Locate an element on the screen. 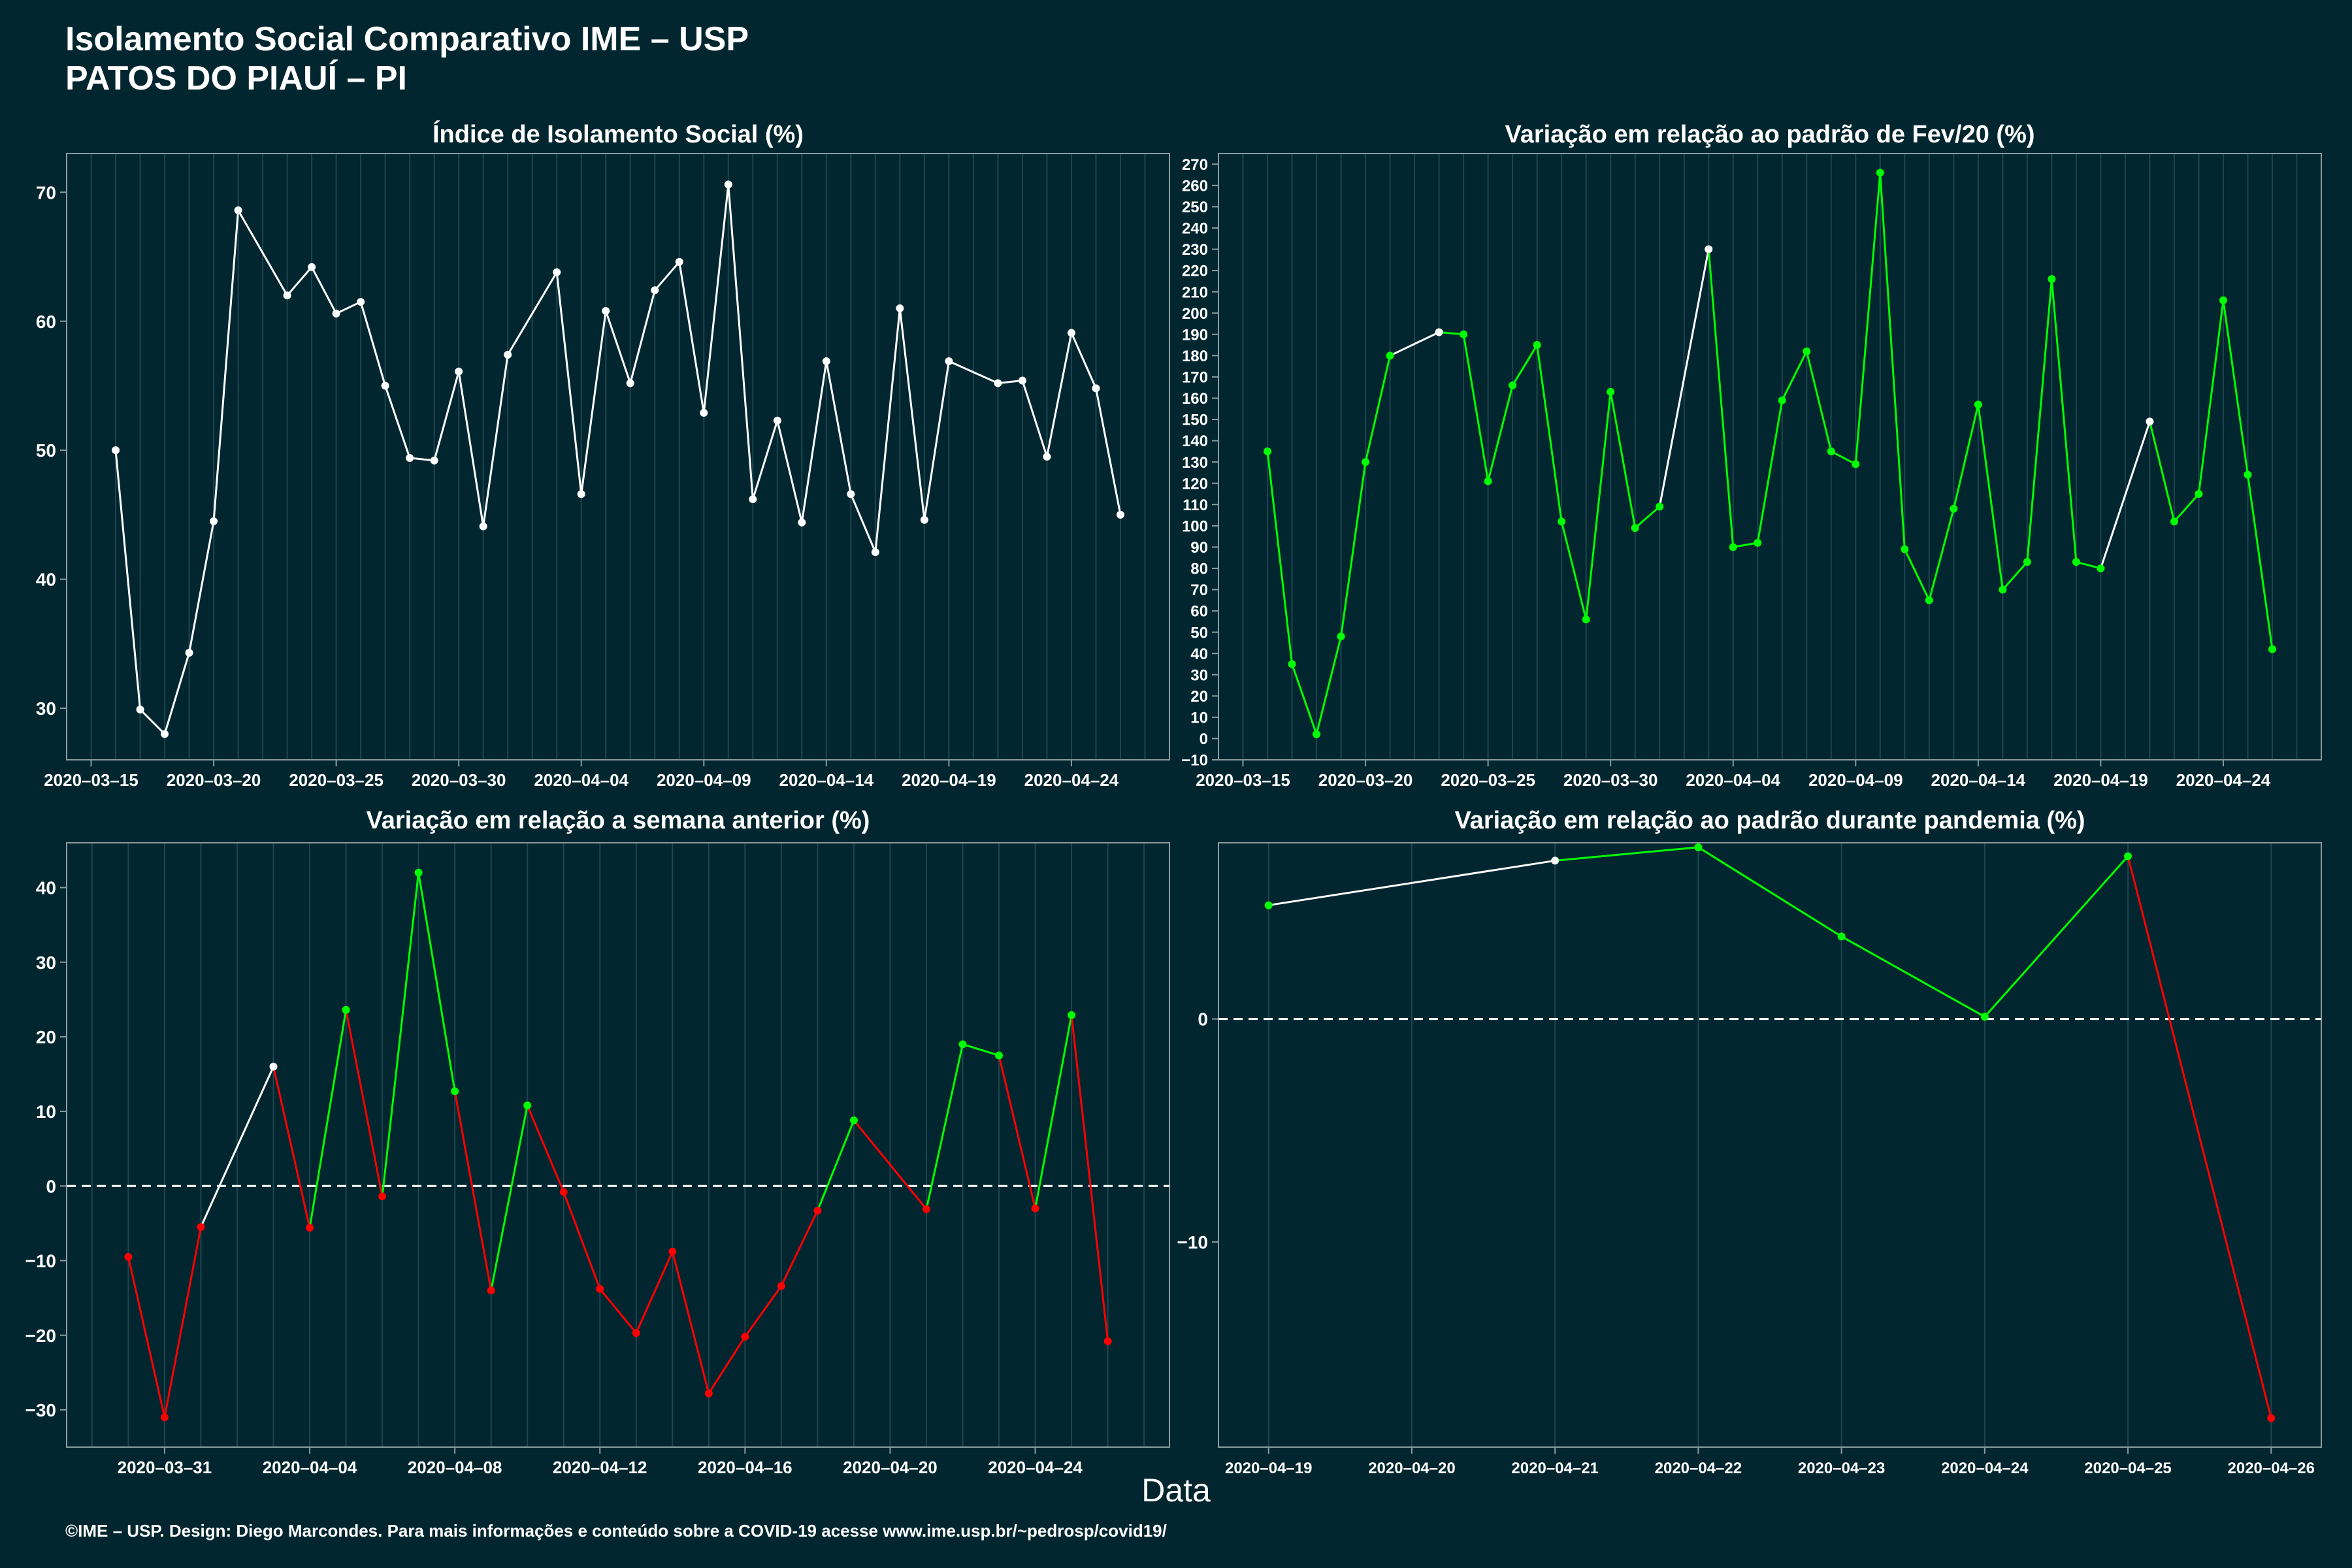  panel-title: Índice de Isolamento Social (%) is located at coordinates (618, 134).